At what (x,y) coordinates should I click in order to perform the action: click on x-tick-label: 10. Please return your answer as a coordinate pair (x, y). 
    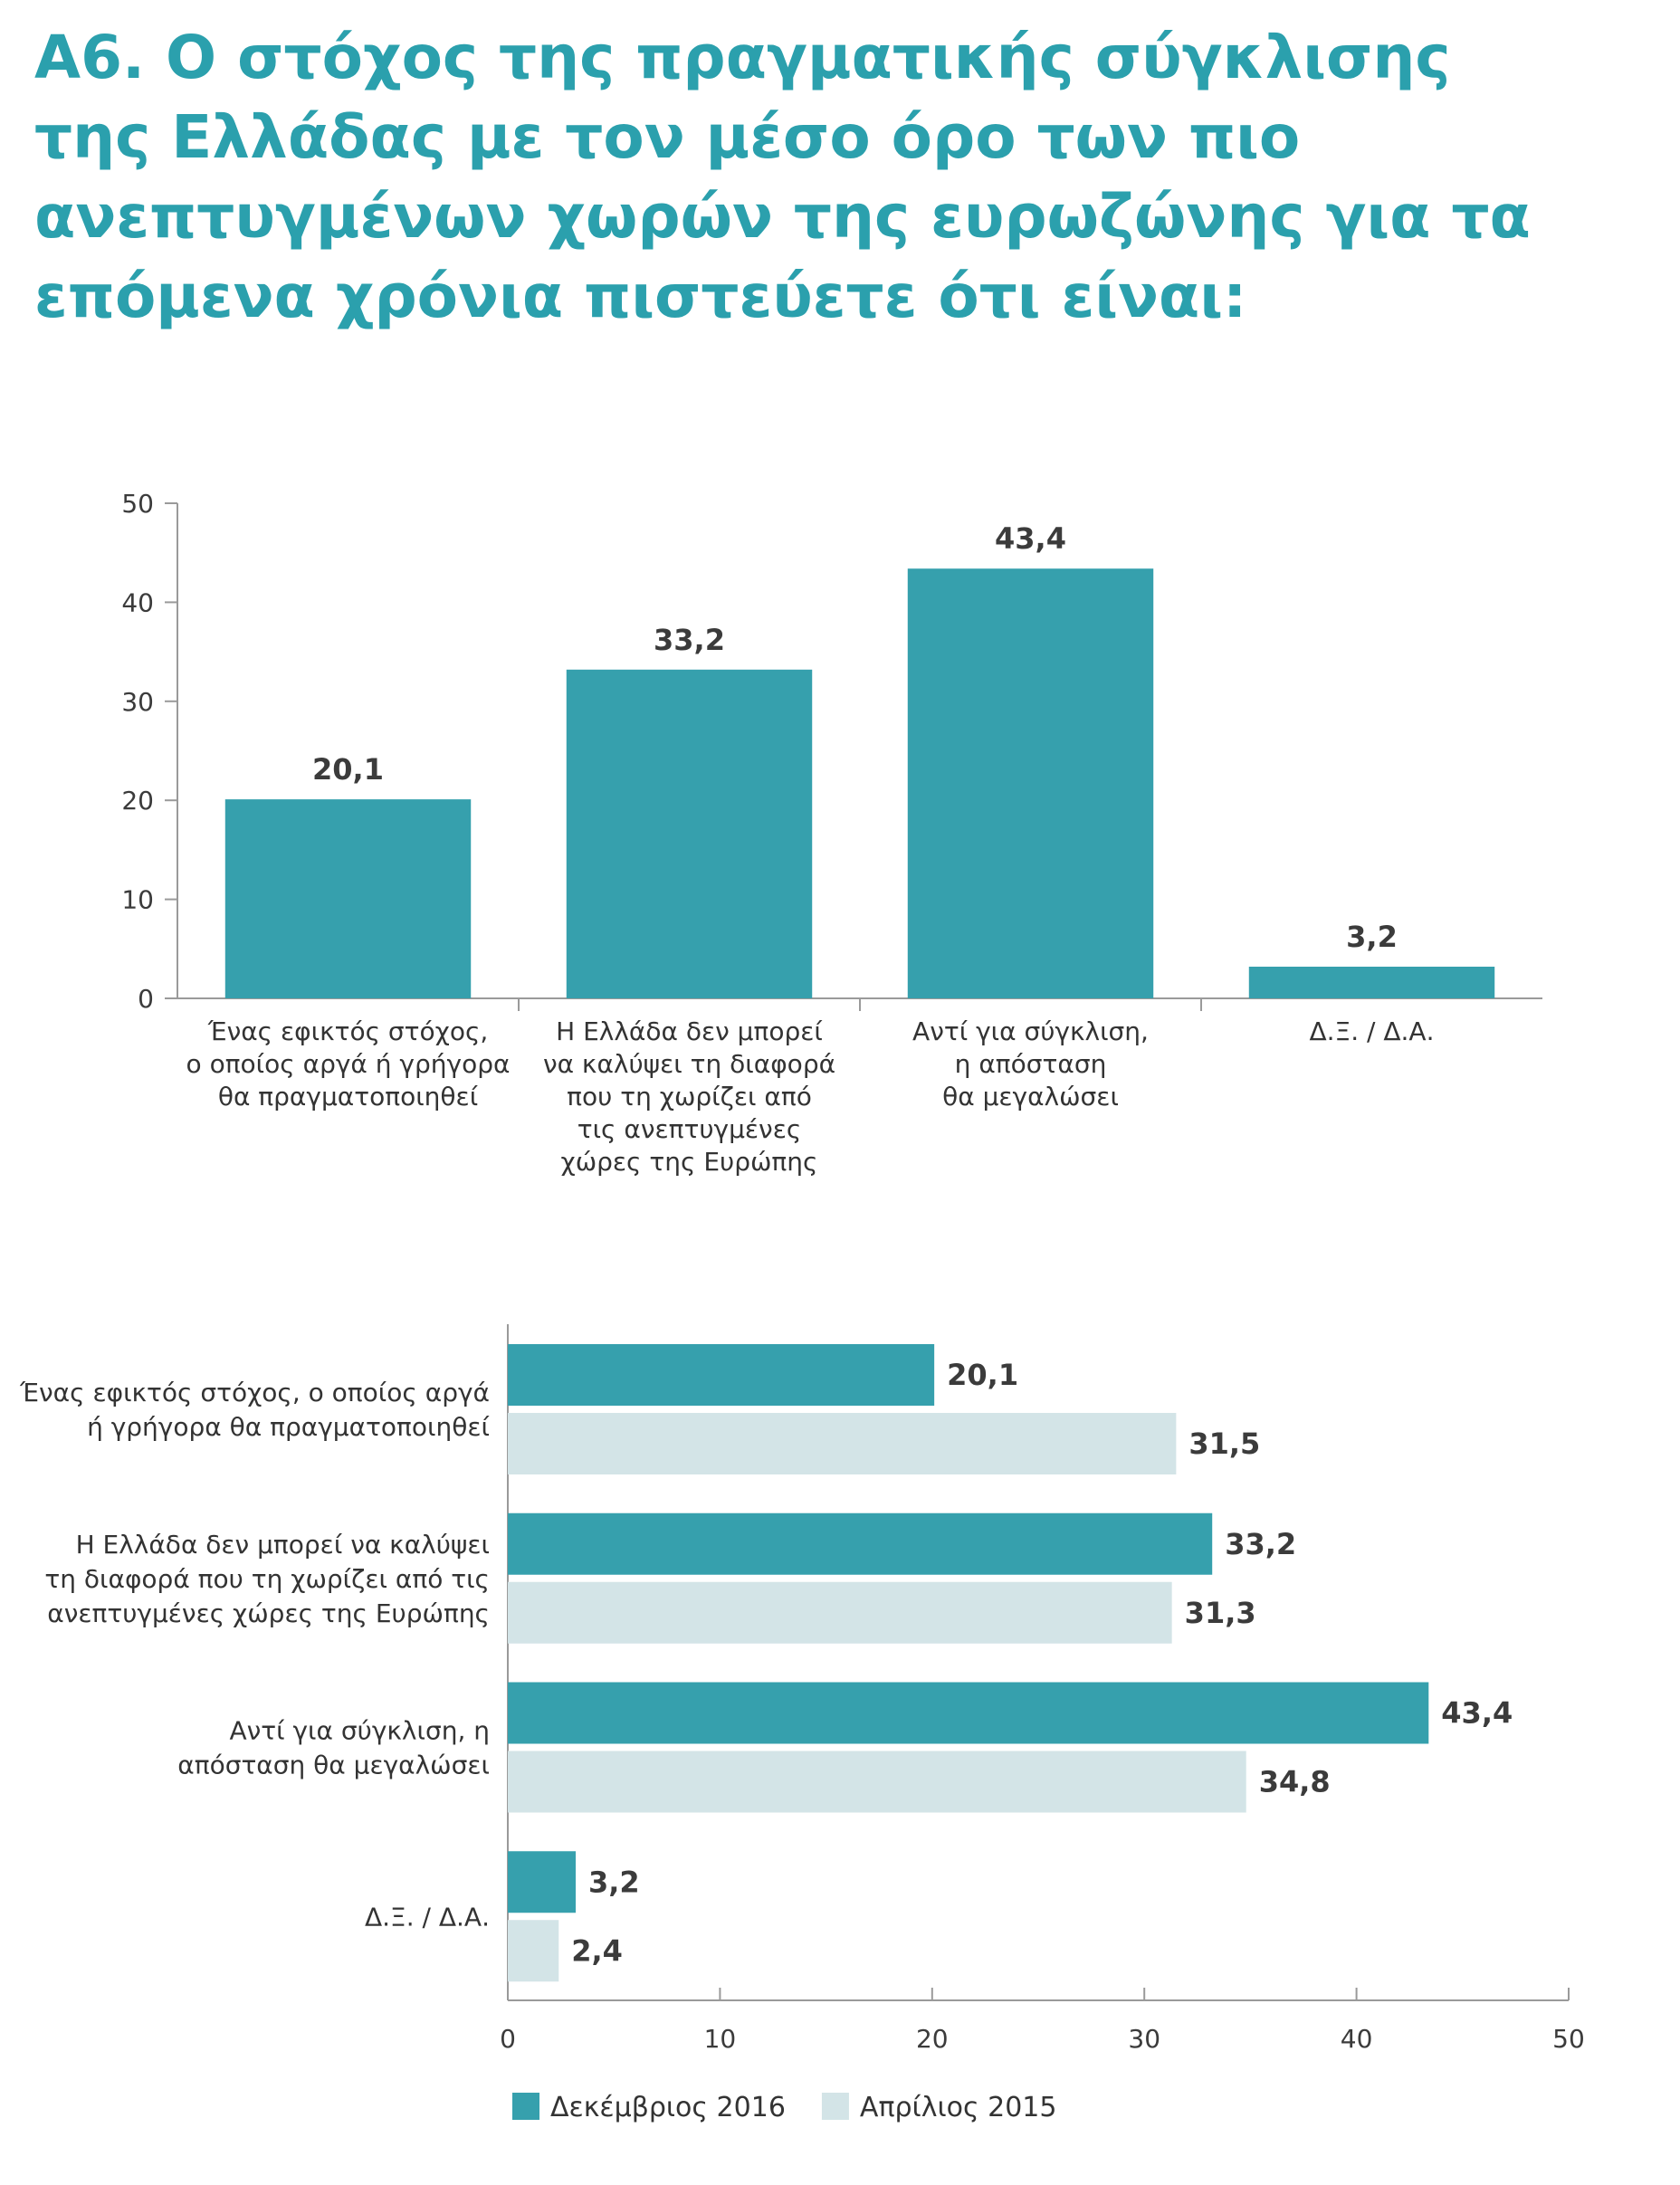
    Looking at the image, I should click on (720, 2039).